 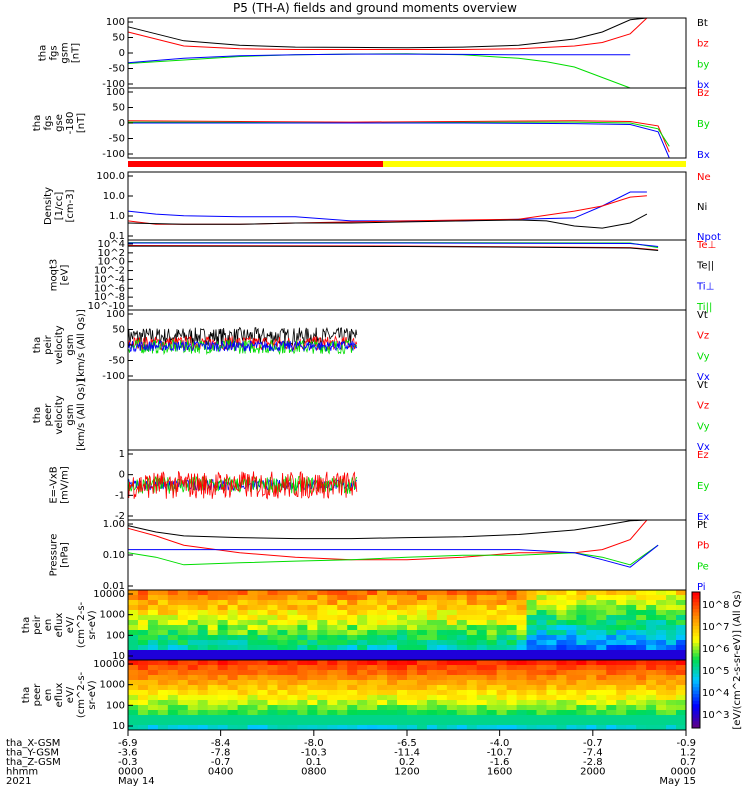 What do you see at coordinates (387, 33) in the screenshot?
I see `series-Bt` at bounding box center [387, 33].